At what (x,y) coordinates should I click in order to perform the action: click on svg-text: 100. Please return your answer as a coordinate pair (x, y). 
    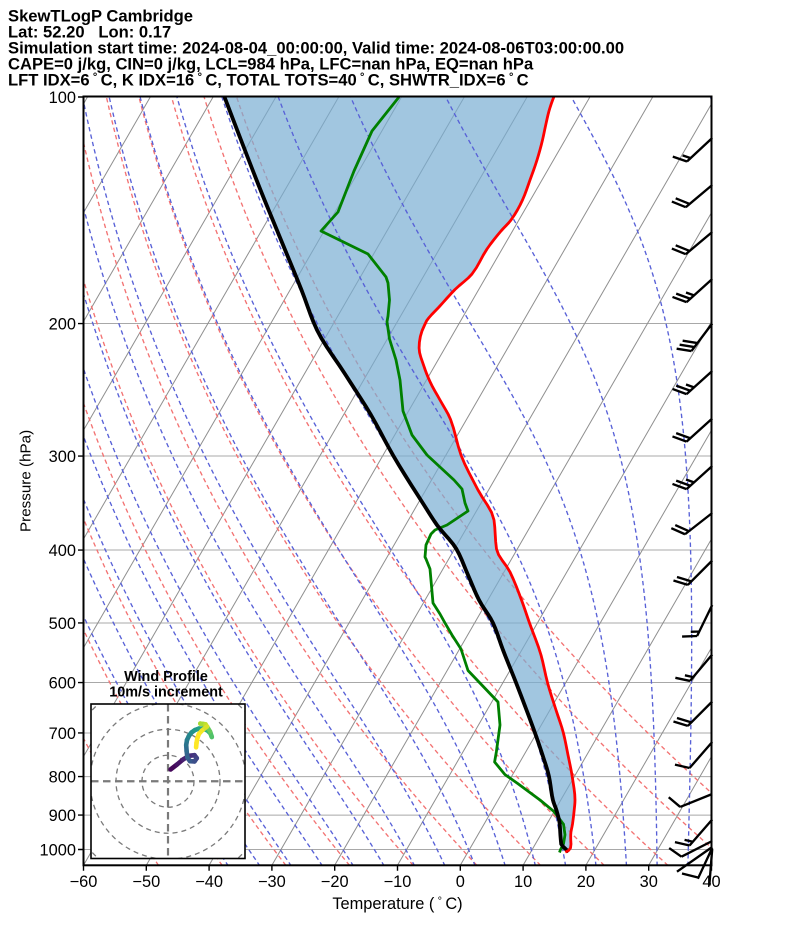
    Looking at the image, I should click on (62, 98).